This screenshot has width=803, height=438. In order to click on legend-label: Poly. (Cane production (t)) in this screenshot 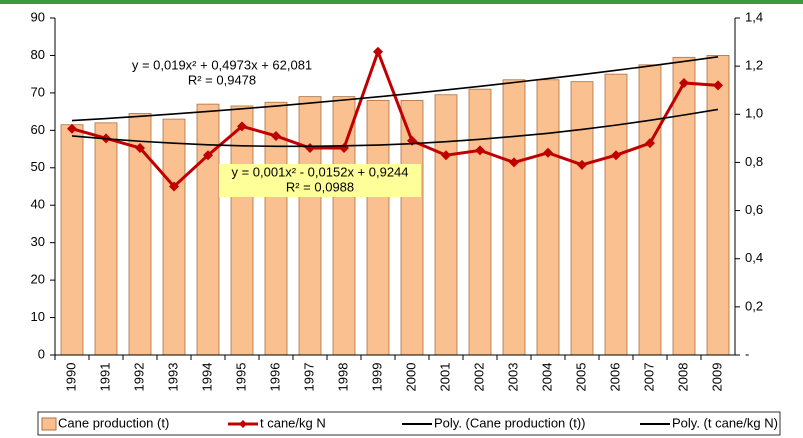, I will do `click(510, 422)`.